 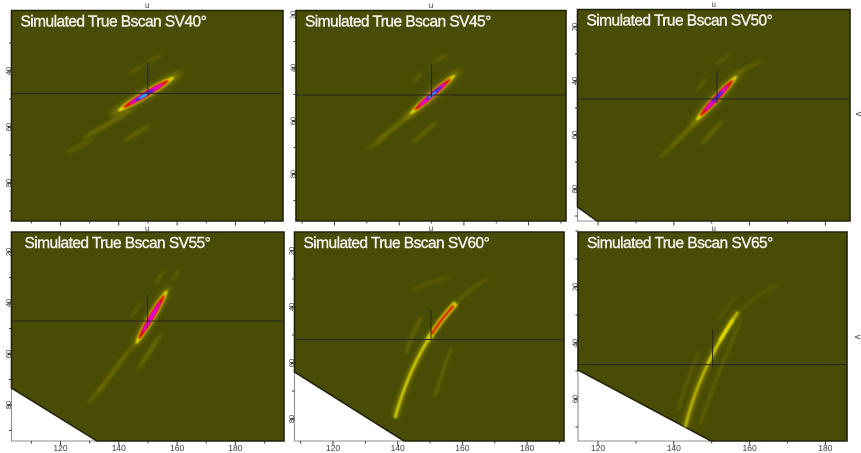 What do you see at coordinates (398, 22) in the screenshot?
I see `svg-text: Simulated True Bscan SV45°` at bounding box center [398, 22].